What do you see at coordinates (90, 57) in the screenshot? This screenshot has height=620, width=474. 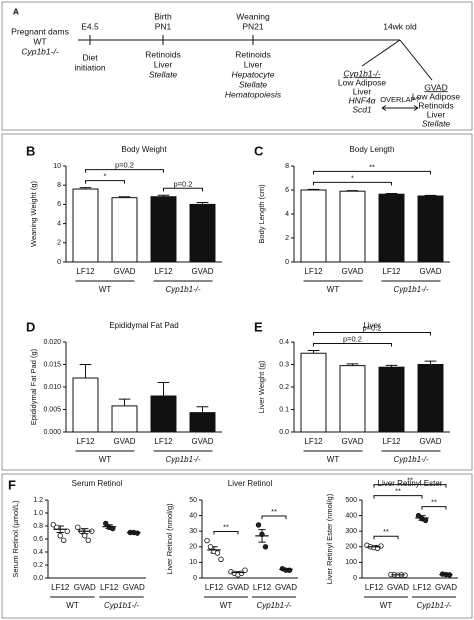 I see `event-label: Diet` at bounding box center [90, 57].